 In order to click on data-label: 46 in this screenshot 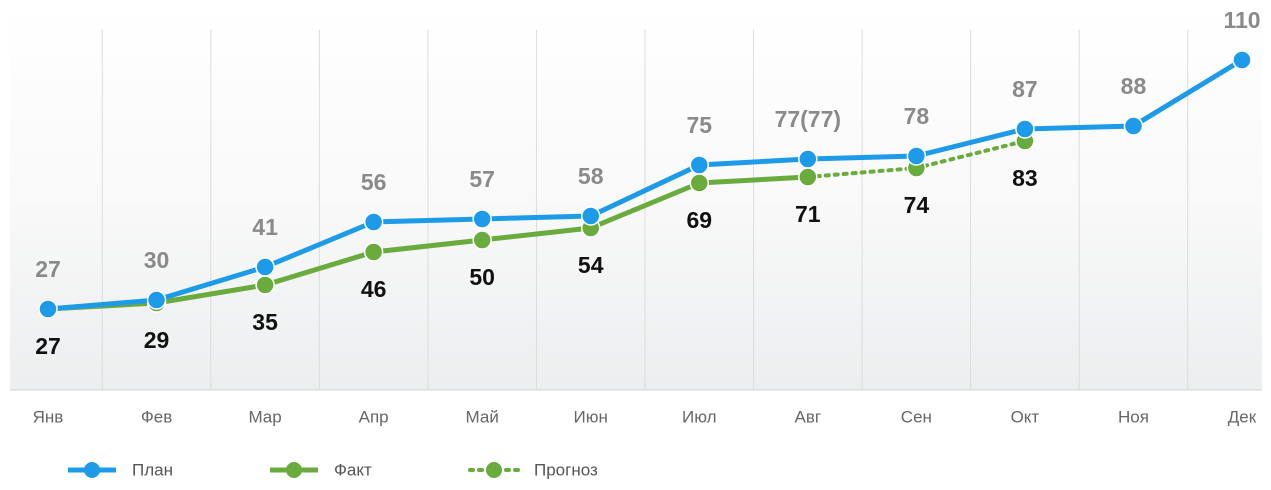, I will do `click(374, 289)`.